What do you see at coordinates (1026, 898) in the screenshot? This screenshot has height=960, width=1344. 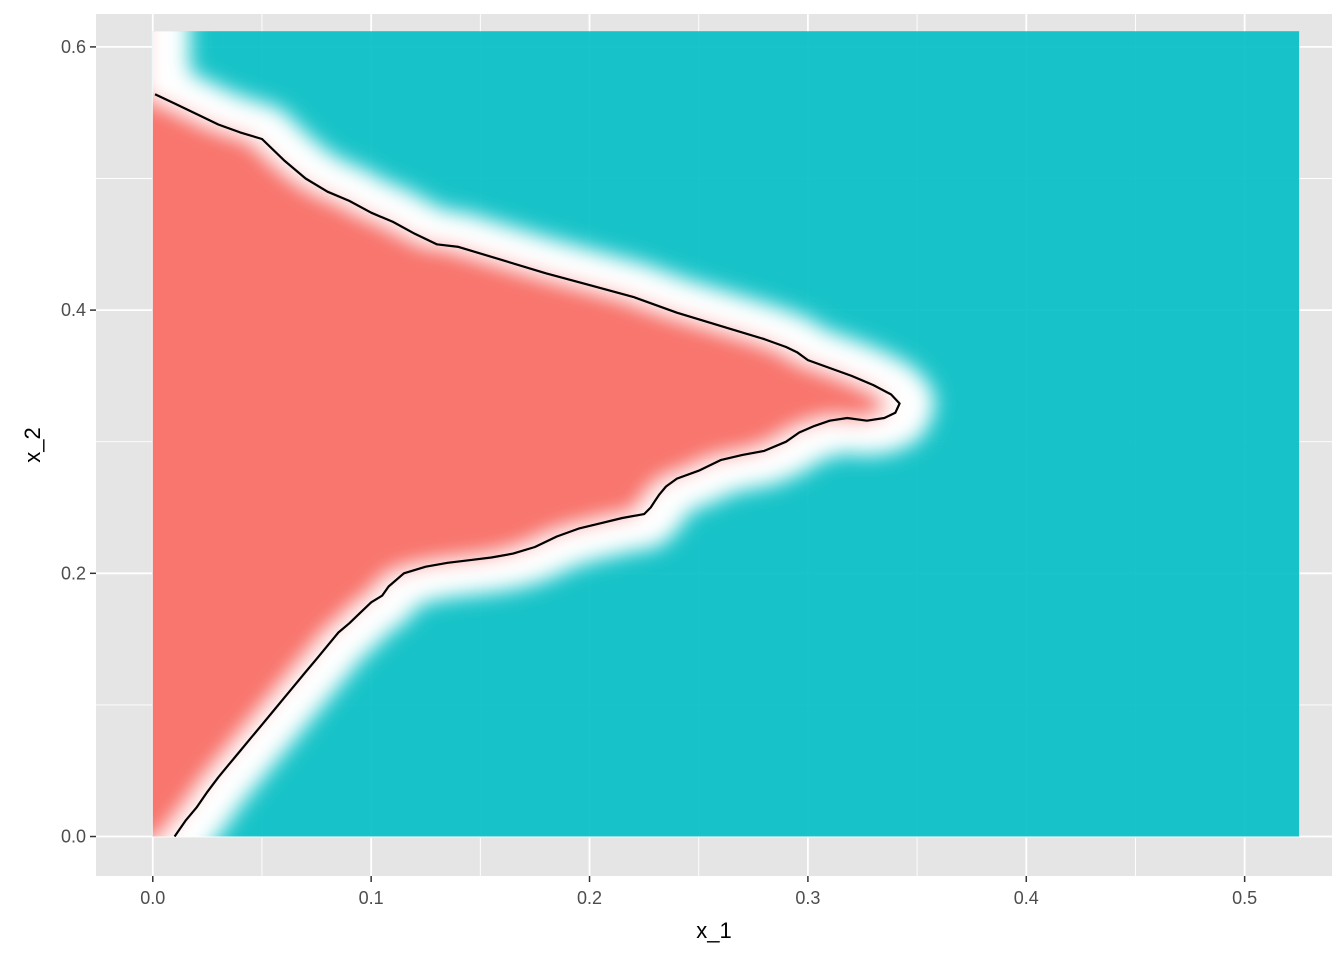 I see `x-tick-label: 0.4` at bounding box center [1026, 898].